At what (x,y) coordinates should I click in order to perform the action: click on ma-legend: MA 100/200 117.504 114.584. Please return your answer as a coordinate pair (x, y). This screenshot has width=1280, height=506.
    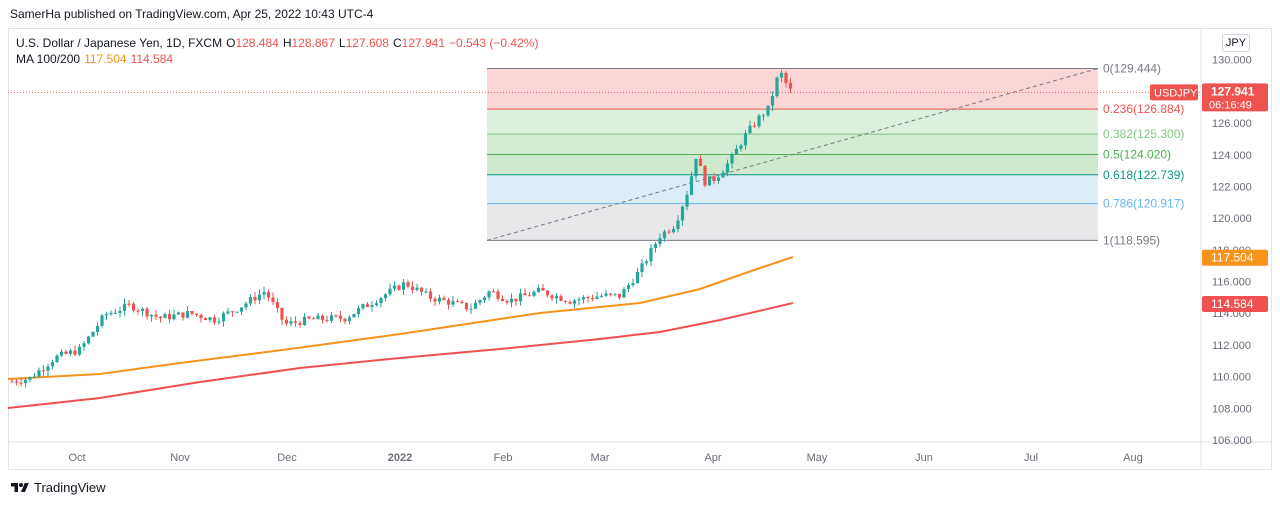
    Looking at the image, I should click on (96, 59).